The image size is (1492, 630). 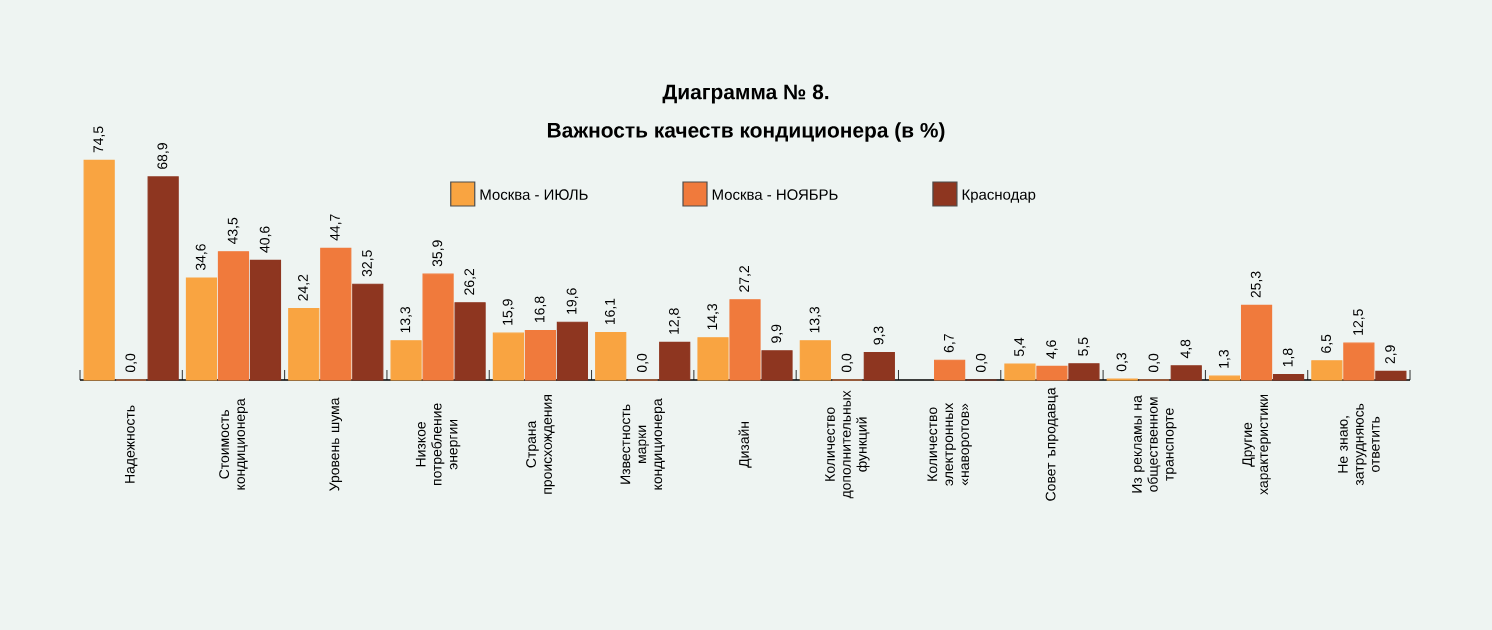 I want to click on chart-title: Диаграмма № 8., so click(x=745, y=94).